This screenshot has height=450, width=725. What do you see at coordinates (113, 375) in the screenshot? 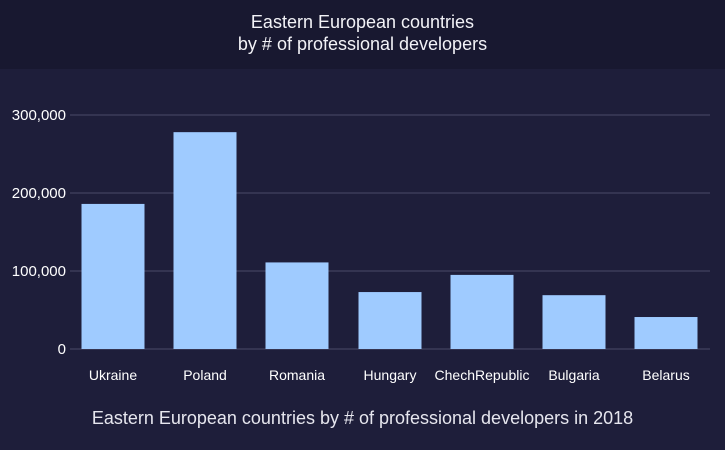
I see `x-tick-label: Ukraine` at bounding box center [113, 375].